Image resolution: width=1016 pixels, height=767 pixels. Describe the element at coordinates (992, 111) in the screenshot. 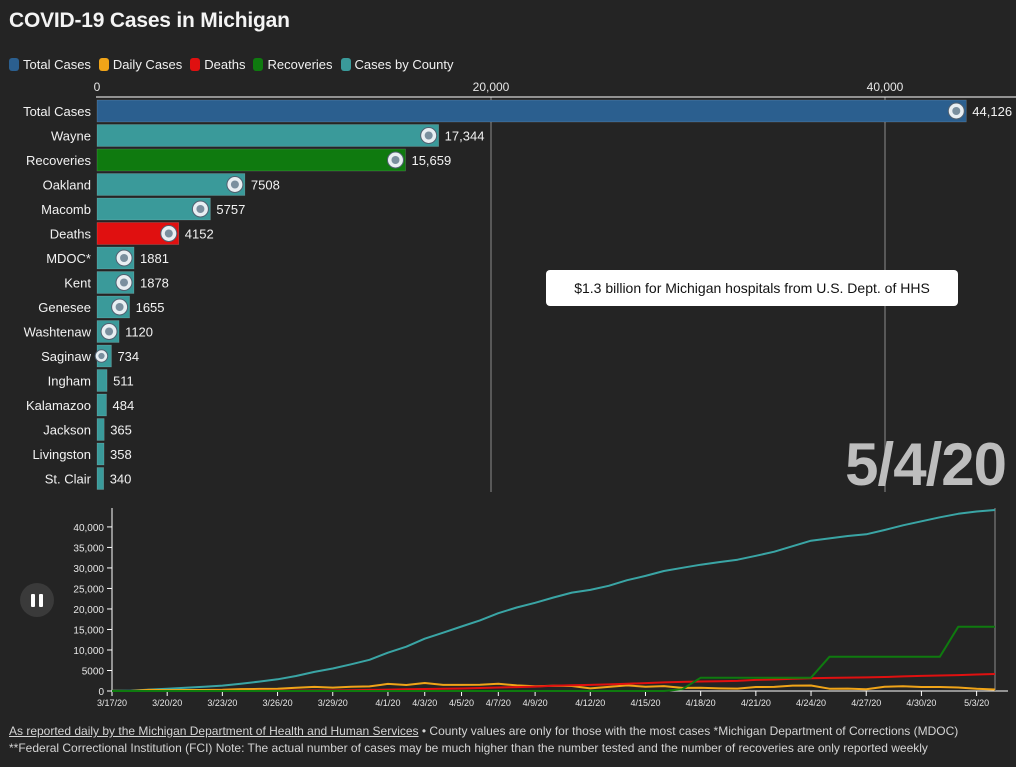

I see `bar-value-label: 44,126` at that location.